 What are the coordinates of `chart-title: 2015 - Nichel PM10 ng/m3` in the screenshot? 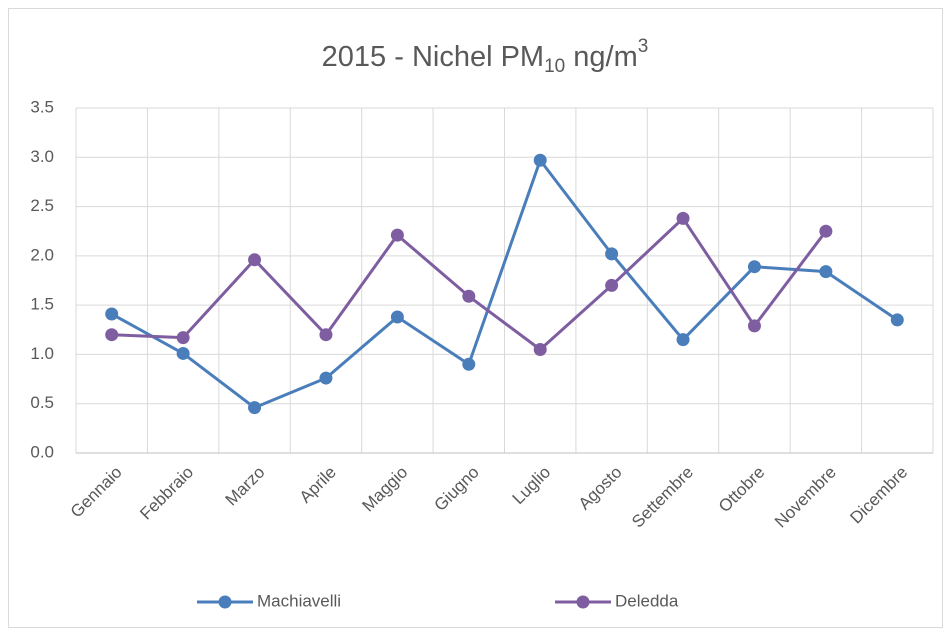 It's located at (485, 56).